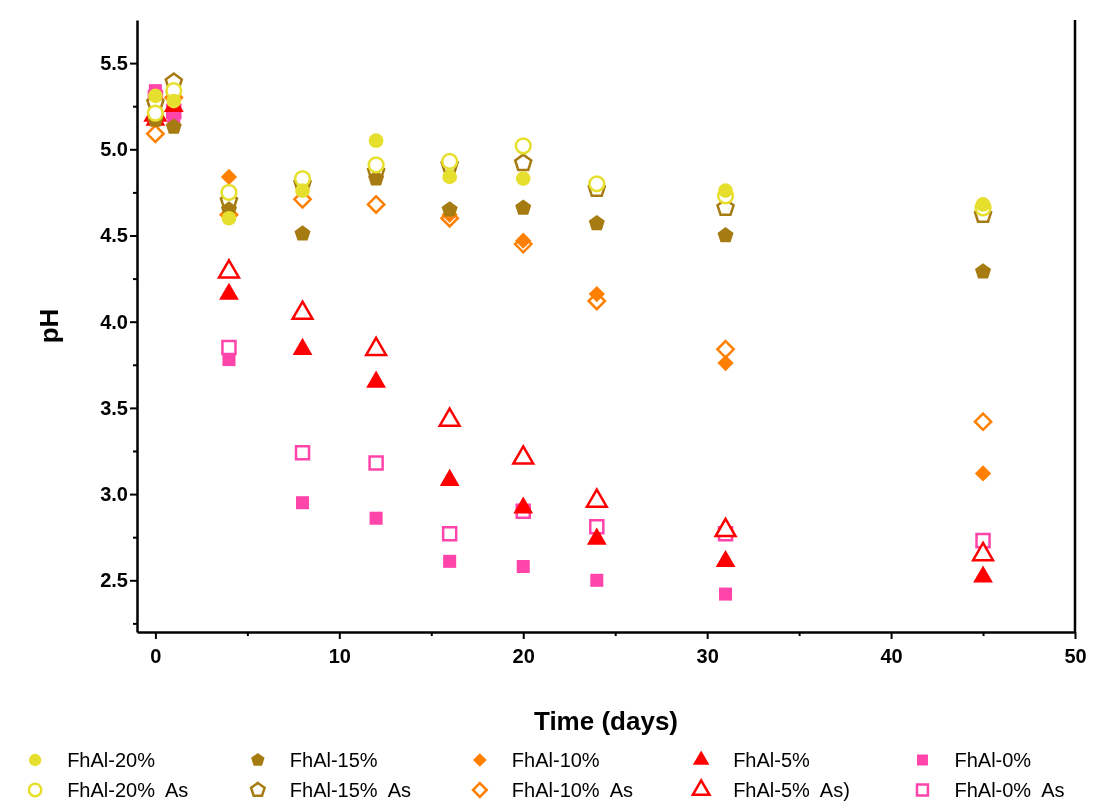 The width and height of the screenshot is (1096, 804). What do you see at coordinates (350, 790) in the screenshot?
I see `legend-label: FhAl-15% As` at bounding box center [350, 790].